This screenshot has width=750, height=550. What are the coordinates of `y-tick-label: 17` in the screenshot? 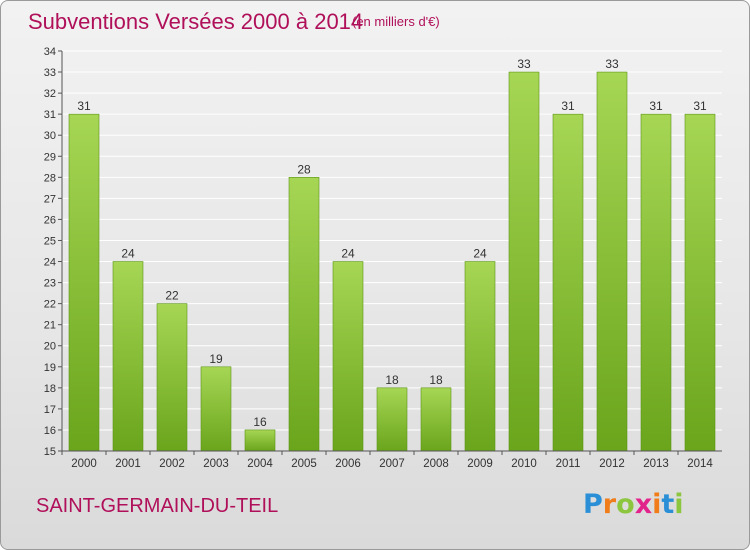 It's located at (50, 410).